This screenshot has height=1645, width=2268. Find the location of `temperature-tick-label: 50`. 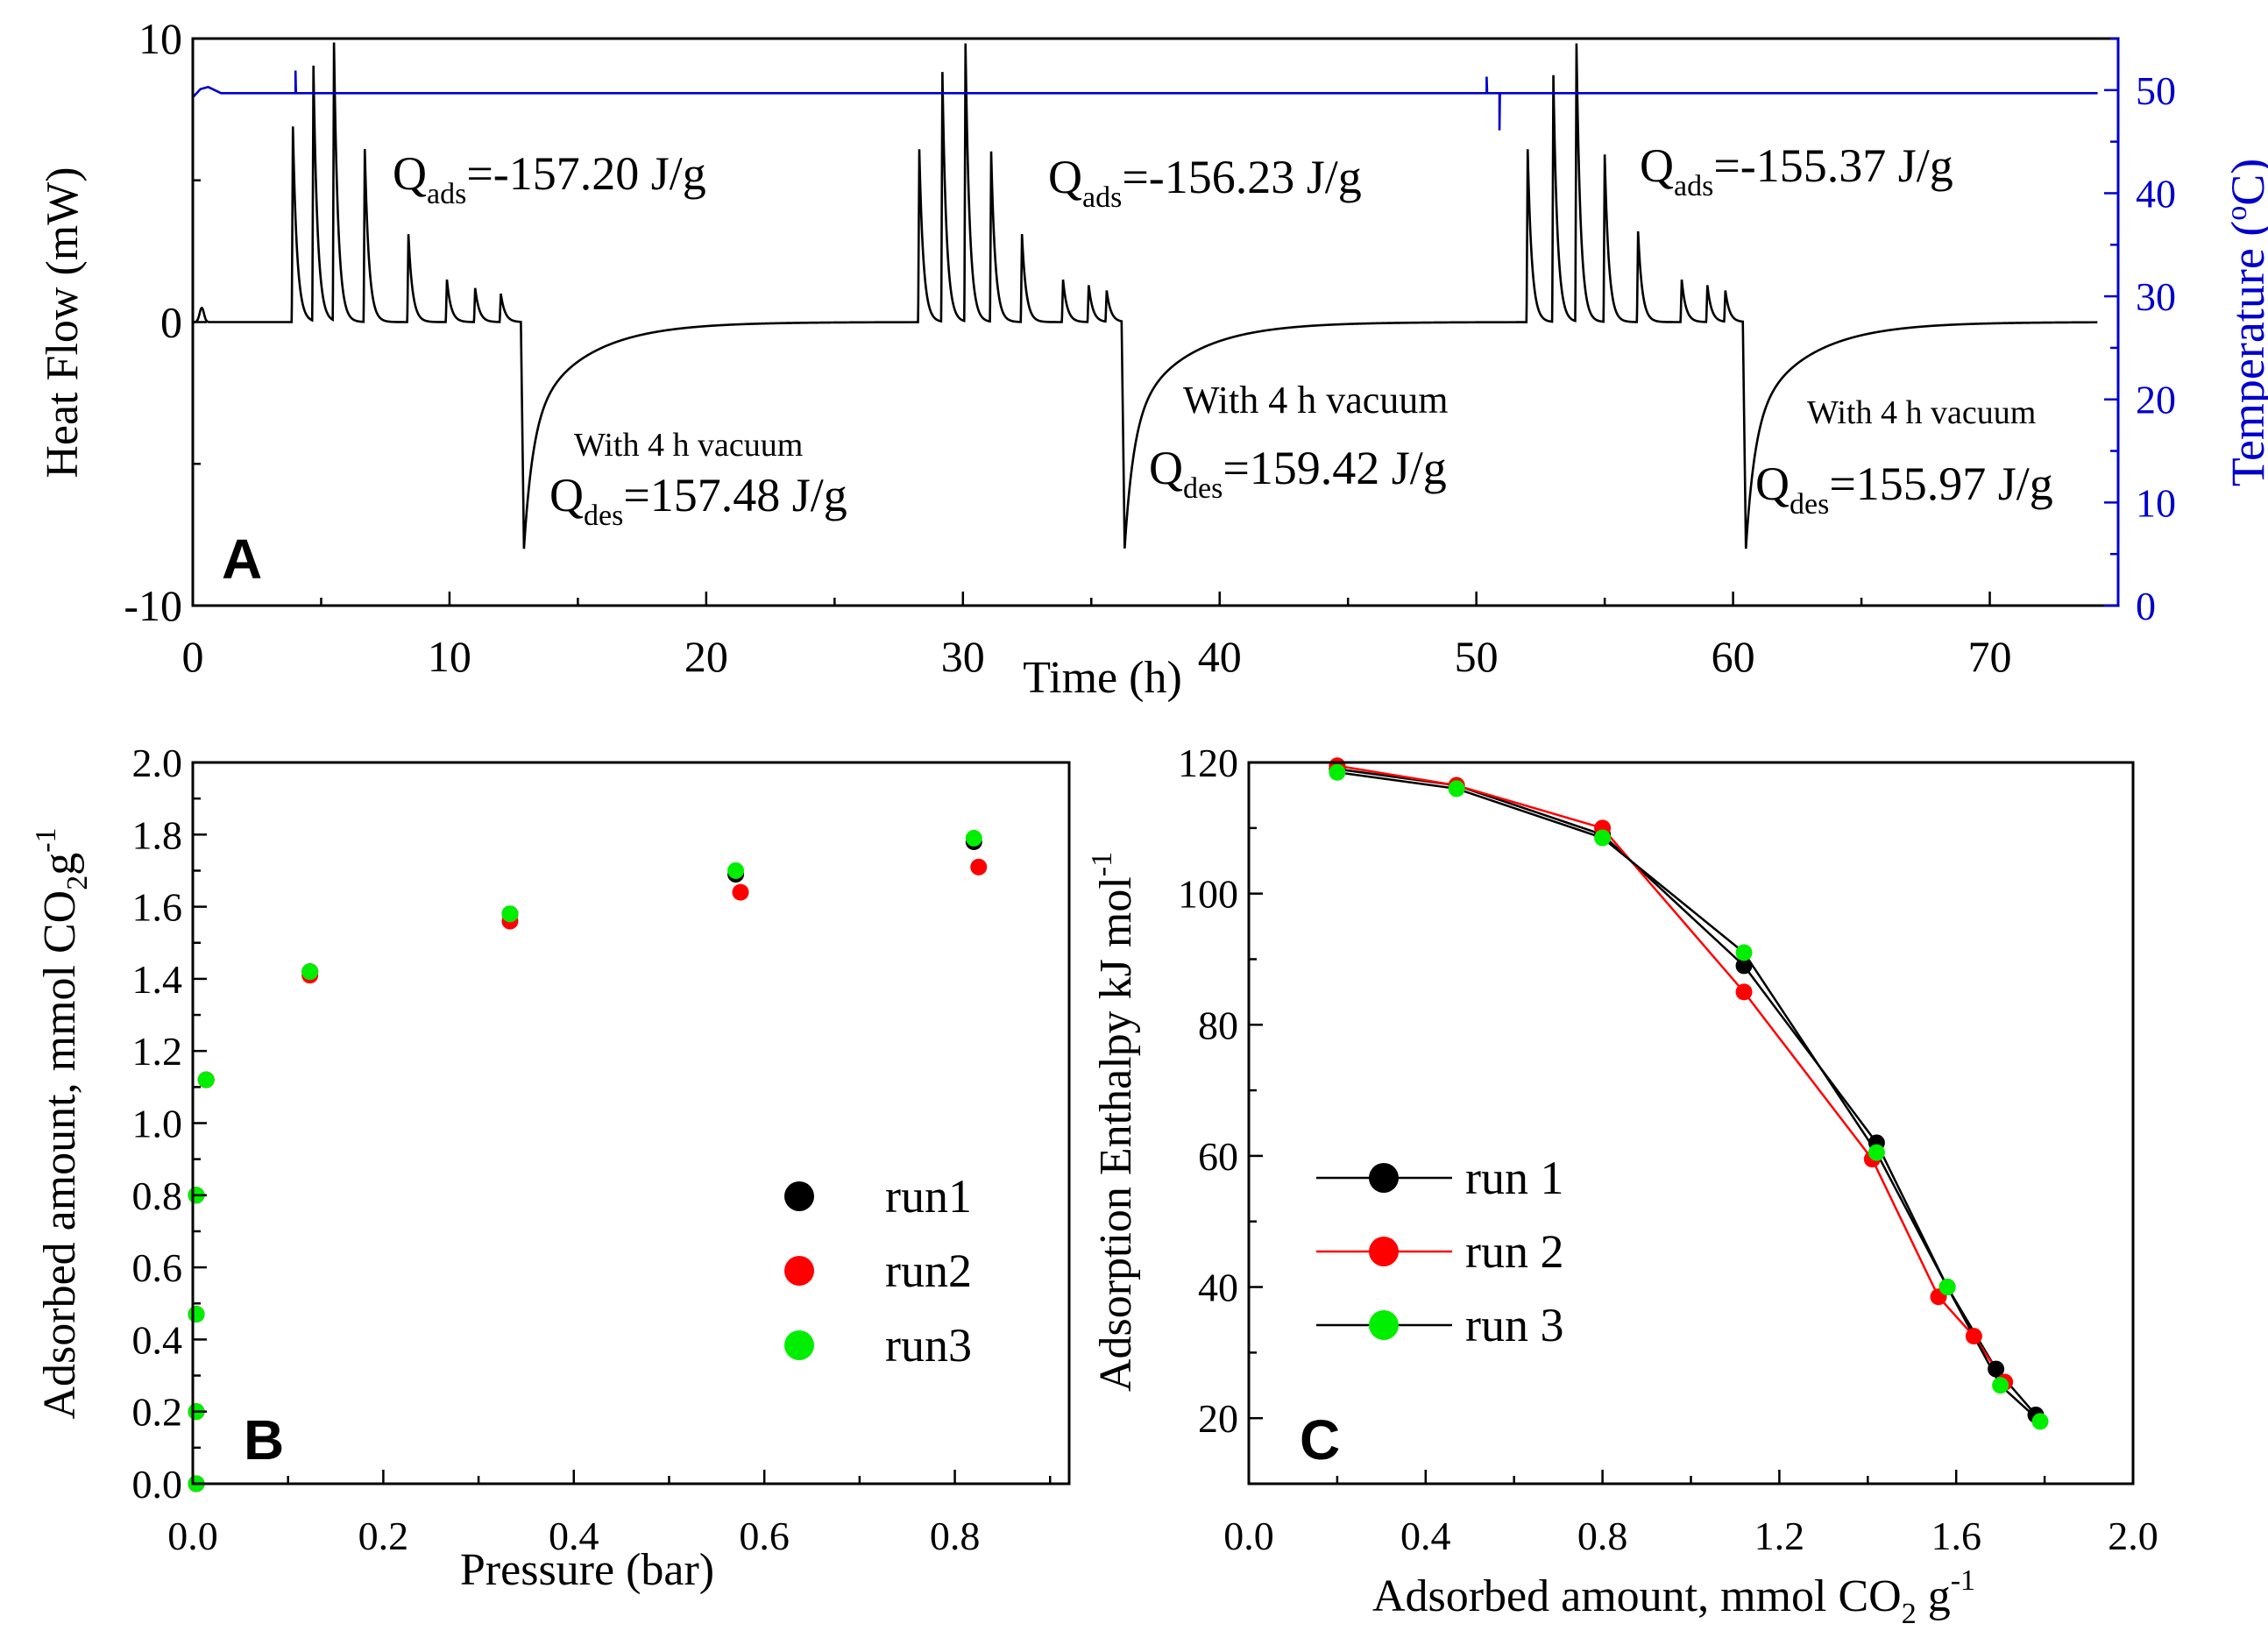

temperature-tick-label: 50 is located at coordinates (2156, 91).